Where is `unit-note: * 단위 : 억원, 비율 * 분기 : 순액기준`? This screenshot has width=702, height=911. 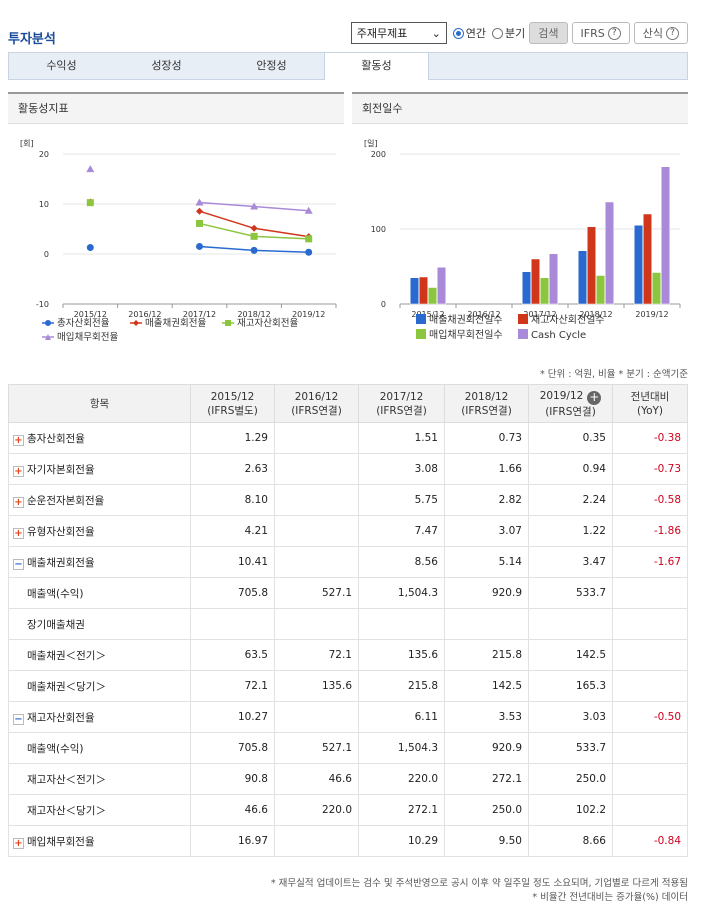
unit-note: * 단위 : 억원, 비율 * 분기 : 순액기준 is located at coordinates (614, 374).